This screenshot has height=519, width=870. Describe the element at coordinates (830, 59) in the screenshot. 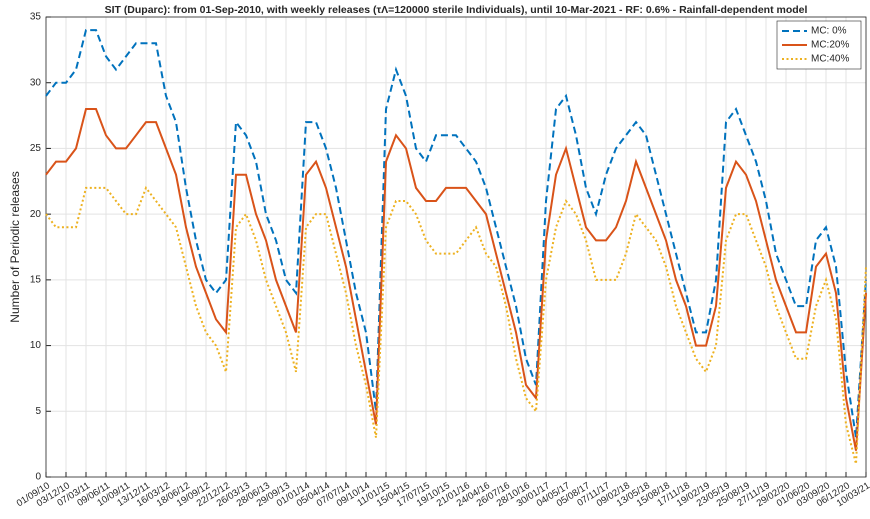

I see `legend-label: MC:40%` at that location.